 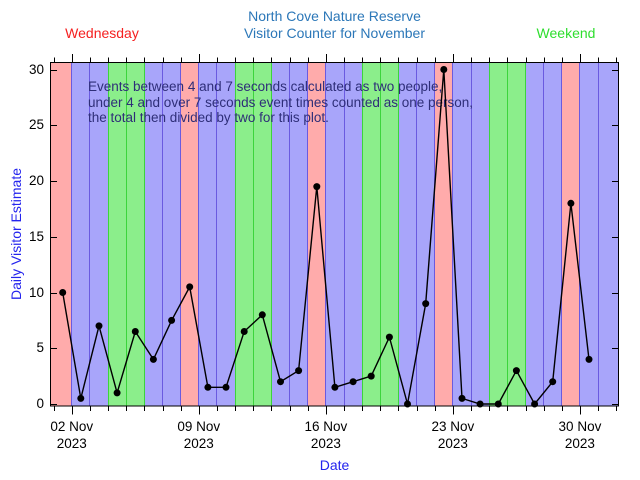 What do you see at coordinates (334, 16) in the screenshot?
I see `chart-title-line1: North Cove Nature Reserve` at bounding box center [334, 16].